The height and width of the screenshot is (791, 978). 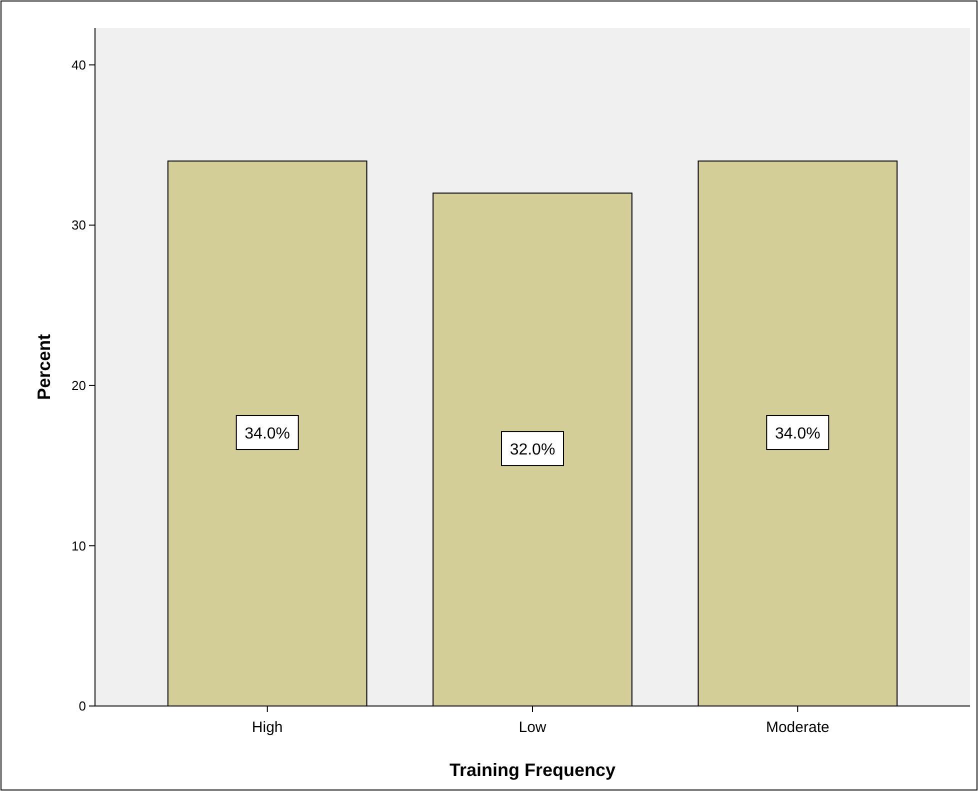 What do you see at coordinates (79, 546) in the screenshot?
I see `y-tick-label: 10` at bounding box center [79, 546].